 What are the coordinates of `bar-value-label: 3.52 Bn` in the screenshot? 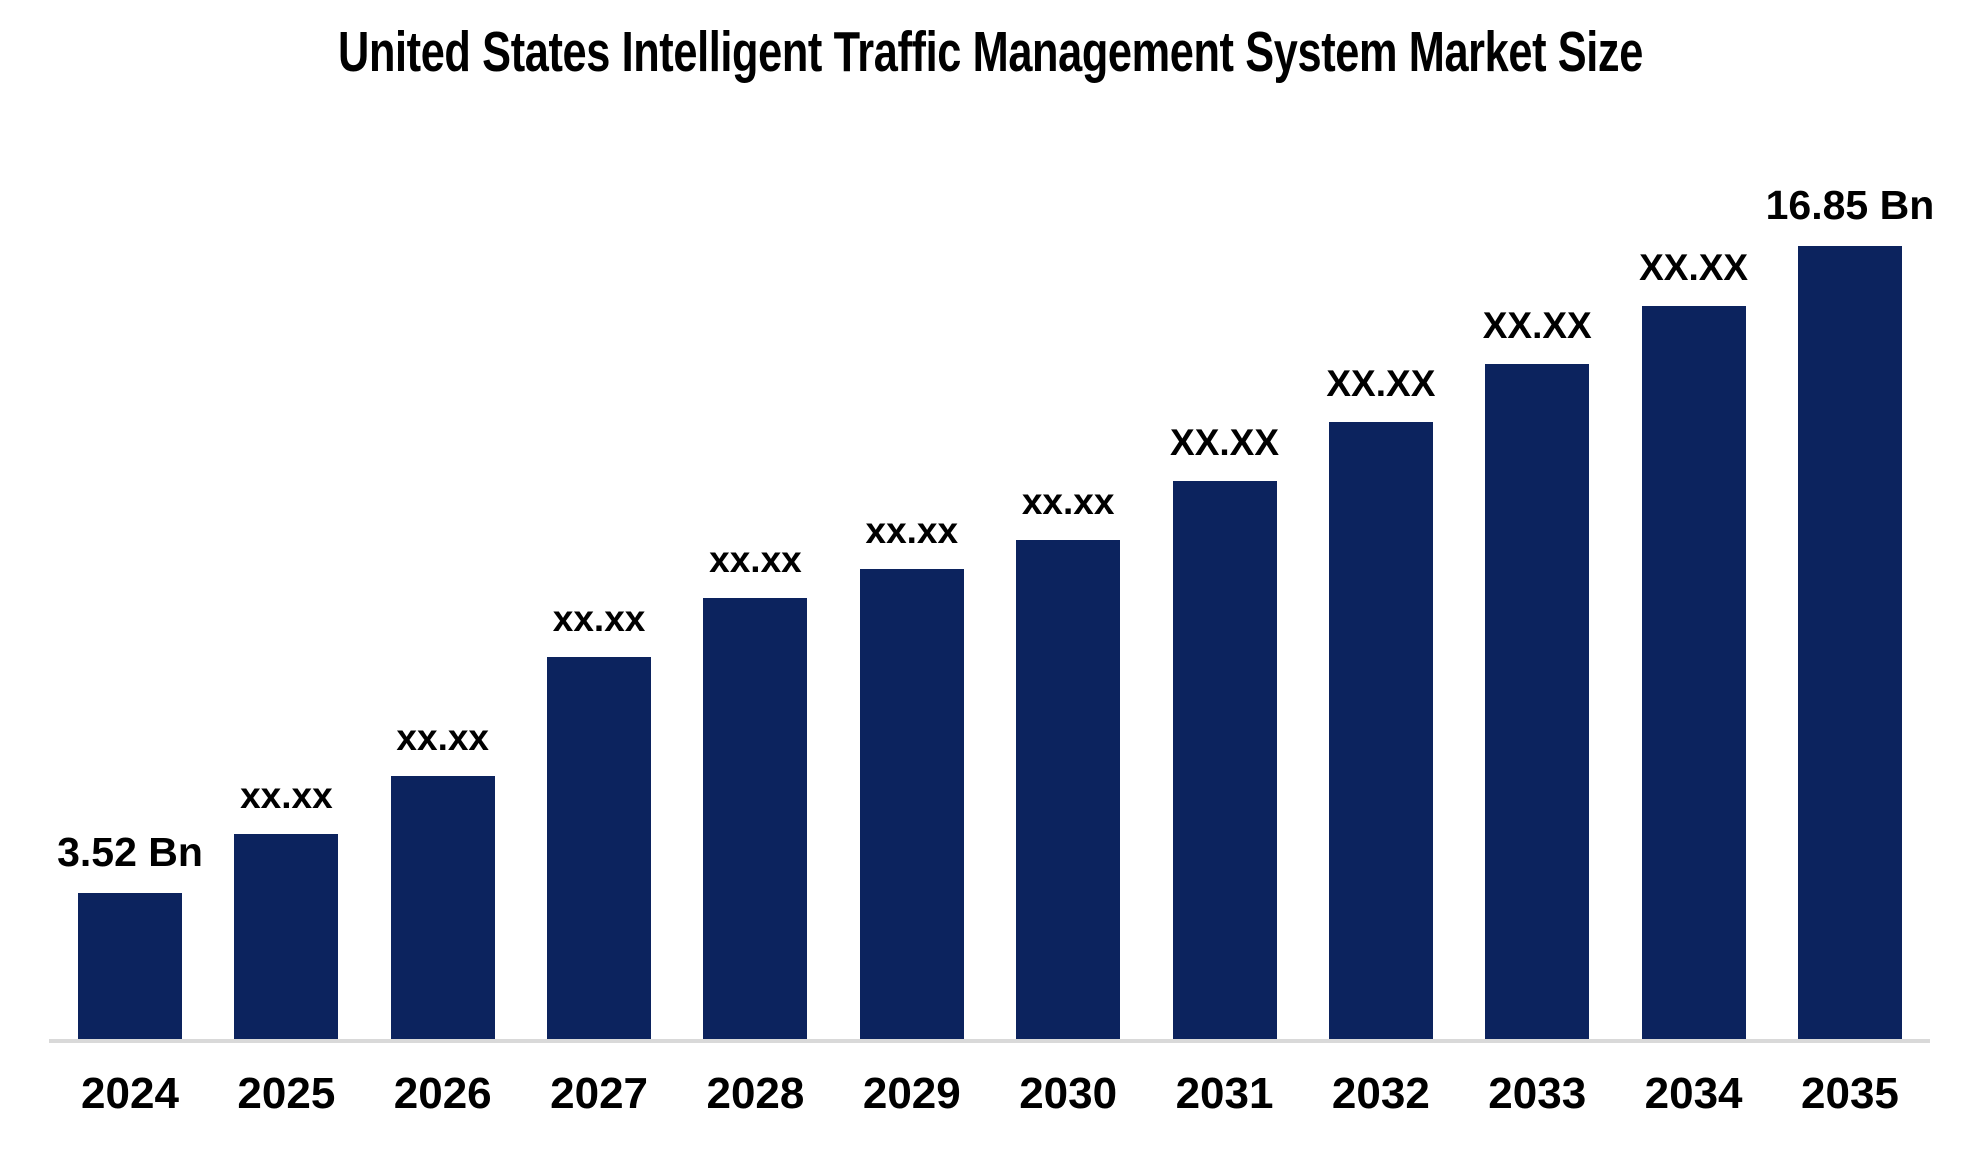 It's located at (130, 852).